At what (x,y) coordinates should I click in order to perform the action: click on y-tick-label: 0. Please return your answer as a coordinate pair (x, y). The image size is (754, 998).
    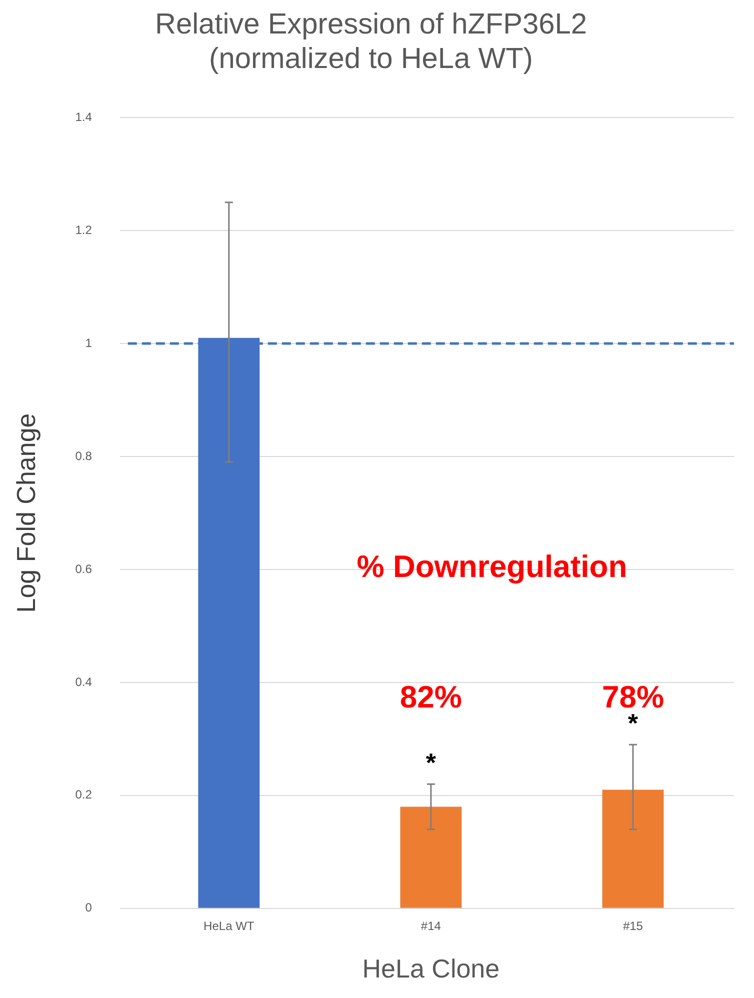
    Looking at the image, I should click on (88, 907).